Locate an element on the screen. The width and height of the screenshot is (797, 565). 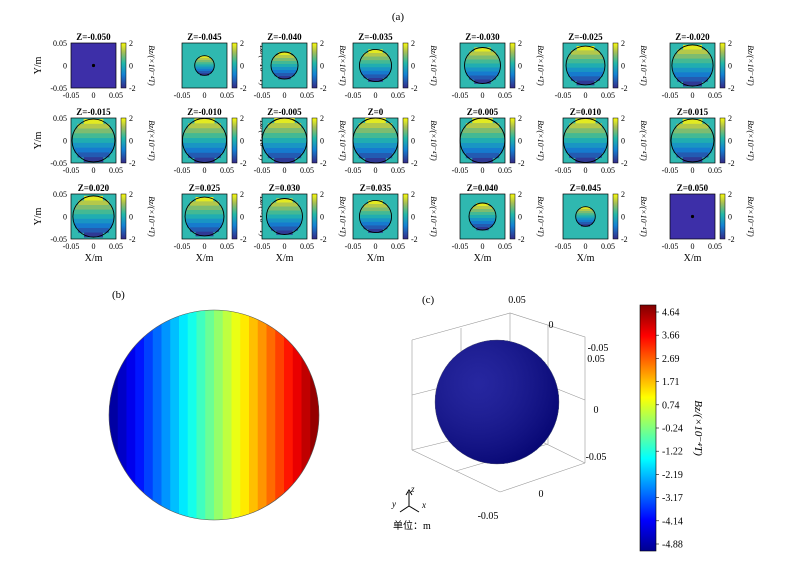
slice-panel: Z=0.010 2 0 -2 Bz/(×10⁻⁴T) -0.05 0 0.05 is located at coordinates (601, 141).